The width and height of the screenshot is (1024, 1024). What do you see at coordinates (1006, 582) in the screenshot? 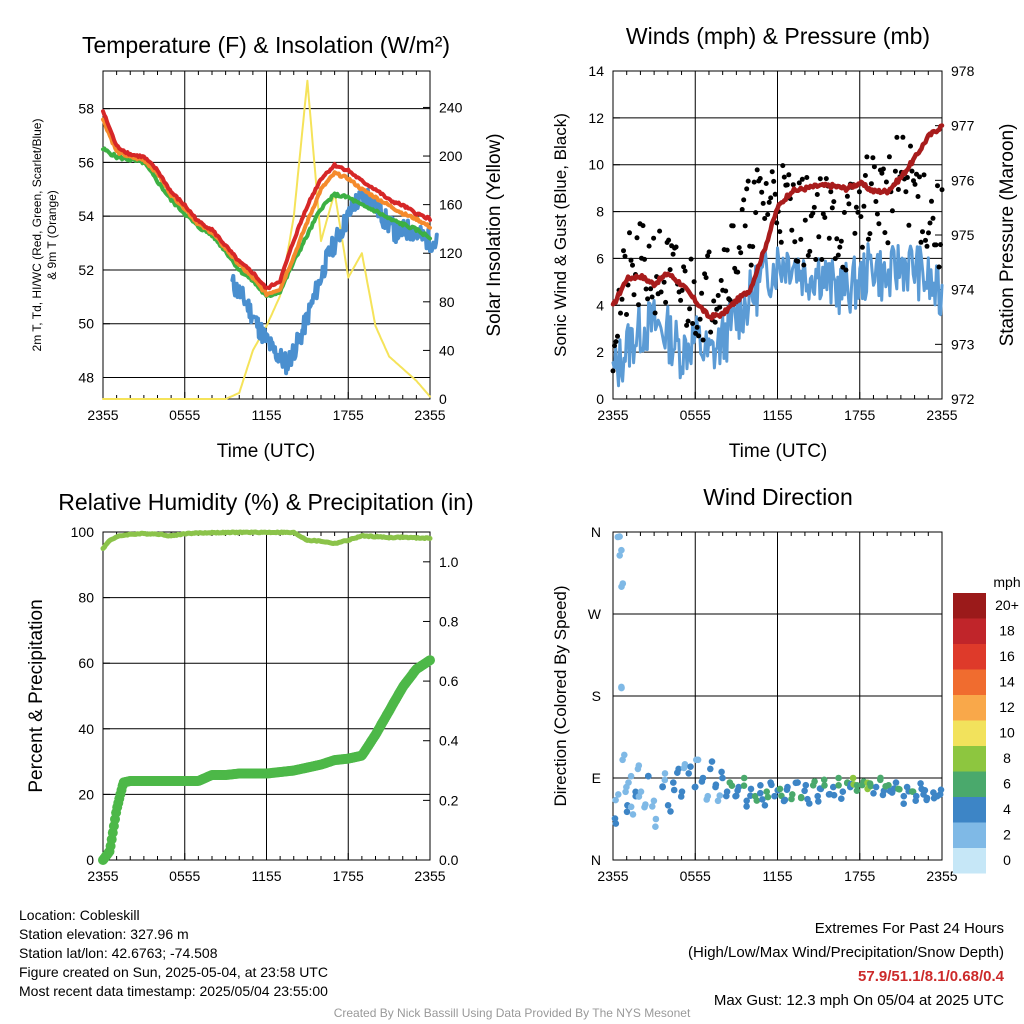
I see `dir-legend-unit: mph` at bounding box center [1006, 582].